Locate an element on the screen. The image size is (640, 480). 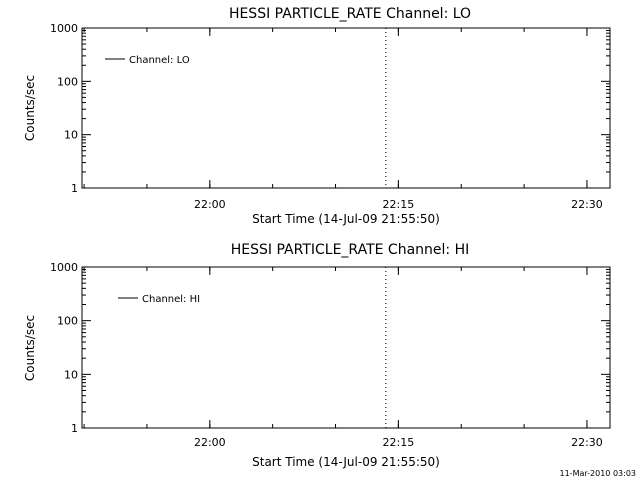
legend-label: Channel: LO is located at coordinates (159, 60).